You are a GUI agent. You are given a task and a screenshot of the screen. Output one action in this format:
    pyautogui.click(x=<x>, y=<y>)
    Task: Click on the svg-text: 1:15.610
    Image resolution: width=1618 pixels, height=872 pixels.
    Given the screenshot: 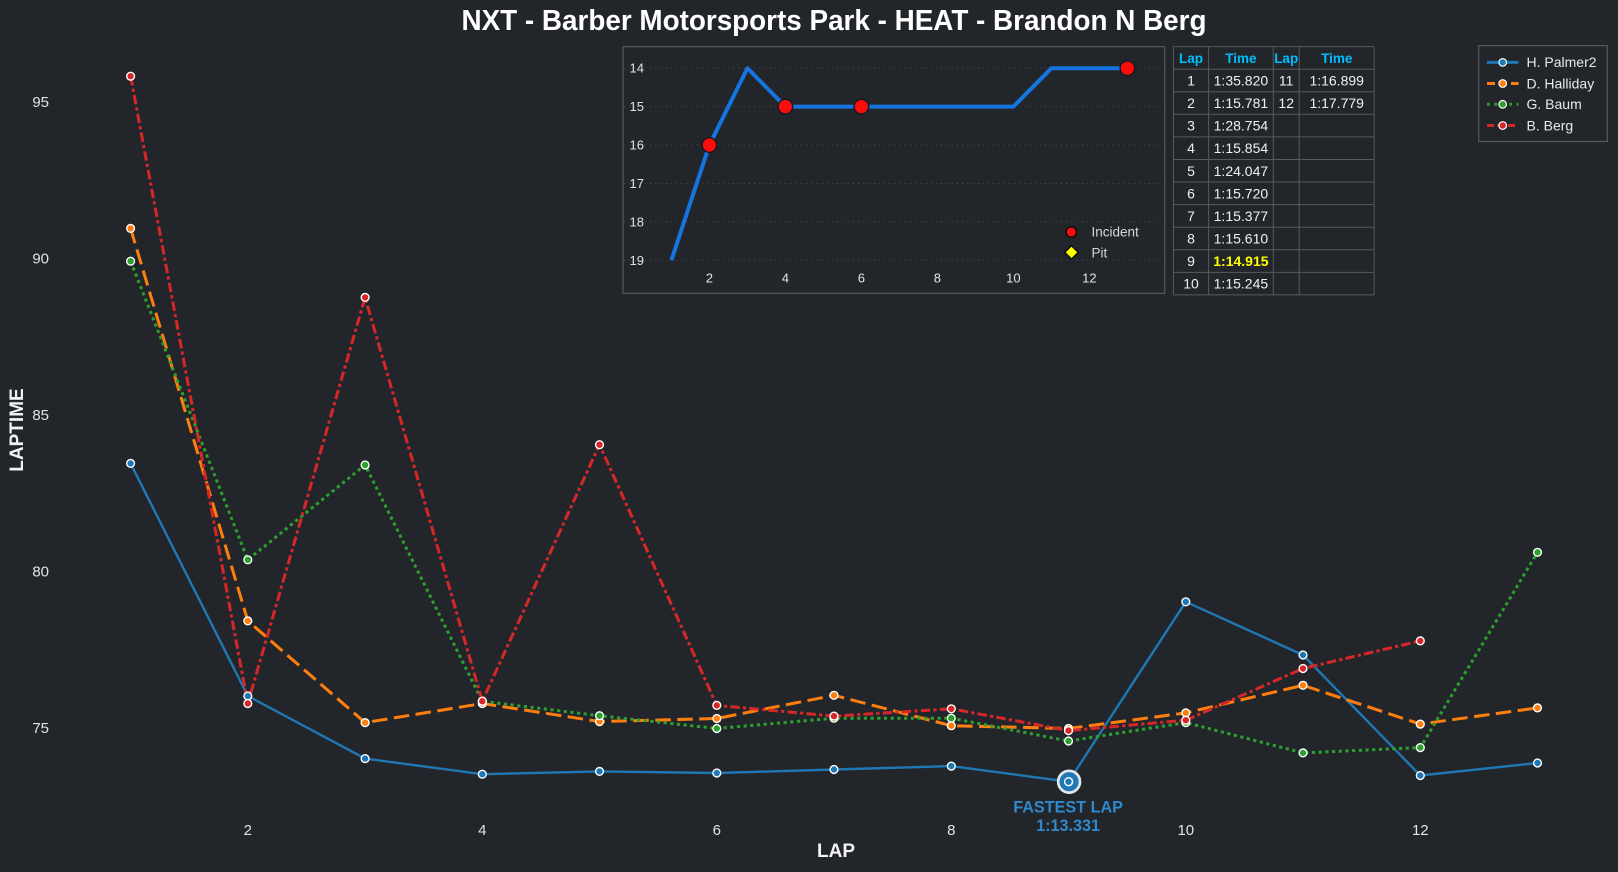 What is the action you would take?
    pyautogui.click(x=1241, y=239)
    